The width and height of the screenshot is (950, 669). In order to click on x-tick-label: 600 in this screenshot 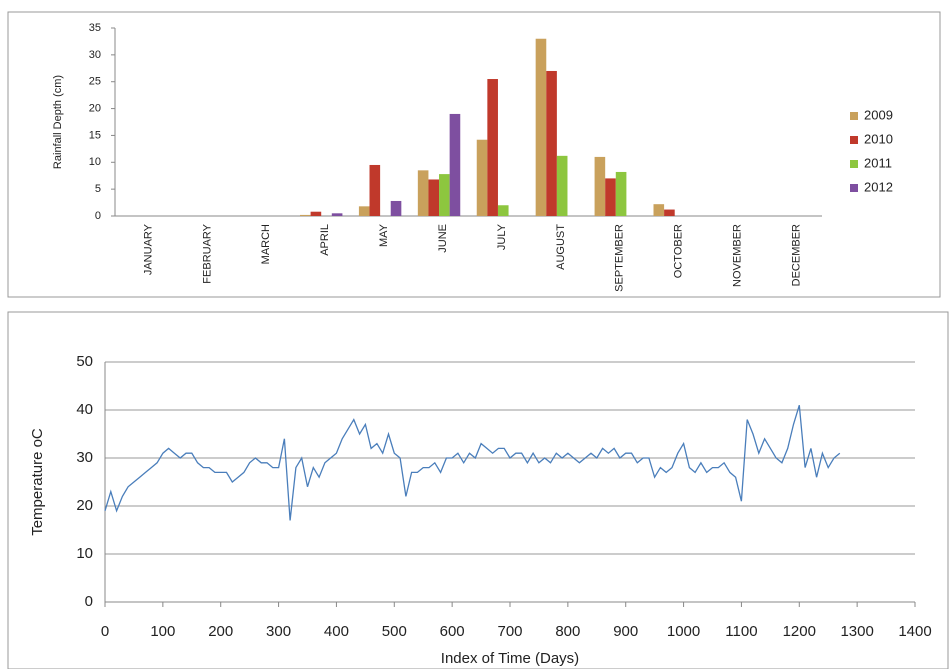, I will do `click(452, 631)`.